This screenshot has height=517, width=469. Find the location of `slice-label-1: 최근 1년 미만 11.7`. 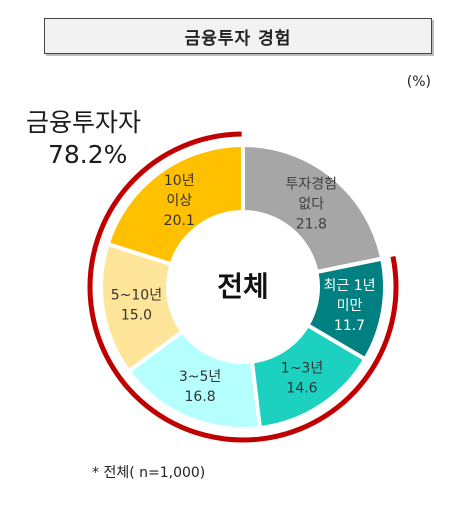

slice-label-1: 최근 1년 미만 11.7 is located at coordinates (350, 306).